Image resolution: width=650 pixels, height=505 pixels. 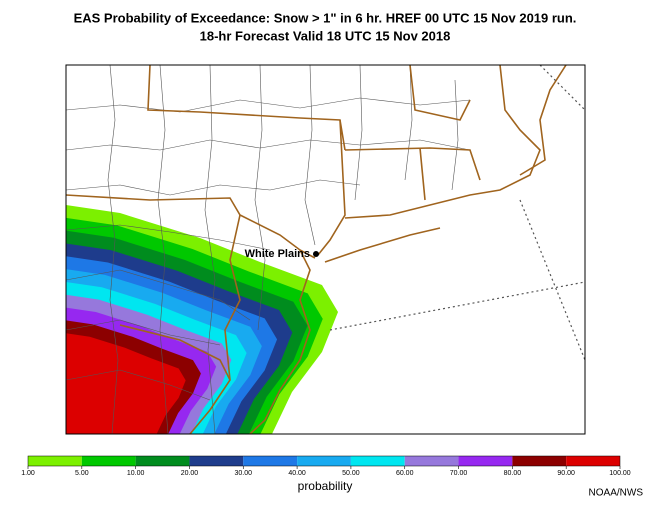 I want to click on probability-band, so click(x=126, y=383).